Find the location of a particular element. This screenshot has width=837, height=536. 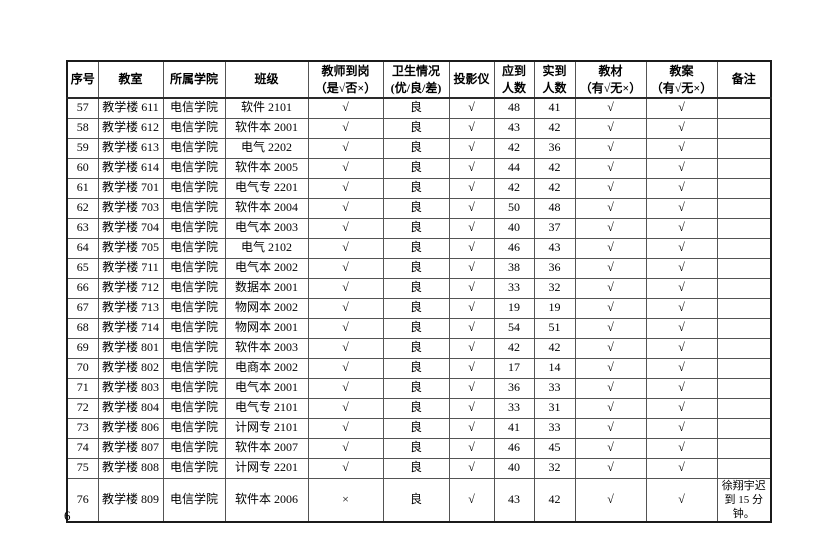

cell-class: 物网本 2002 is located at coordinates (266, 308).